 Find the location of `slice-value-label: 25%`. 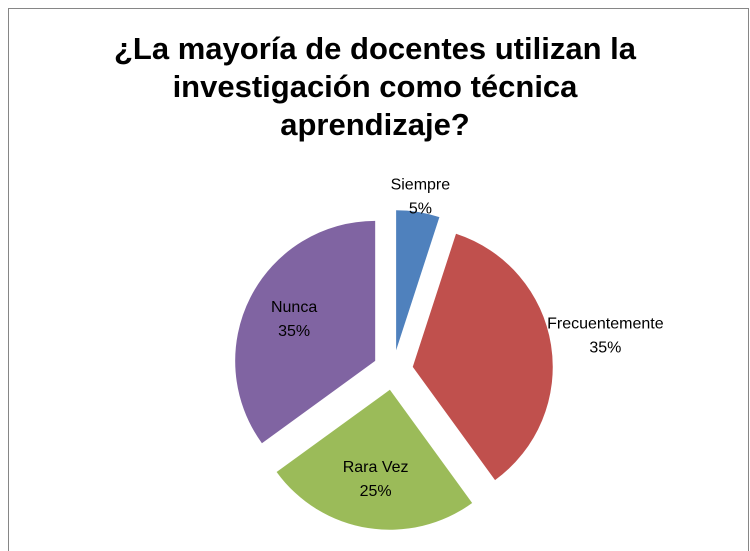

slice-value-label: 25% is located at coordinates (376, 491).